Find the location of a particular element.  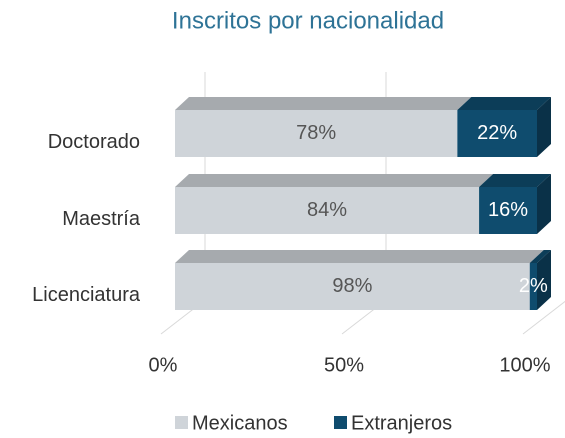

y-tick-label: Maestría is located at coordinates (101, 219).